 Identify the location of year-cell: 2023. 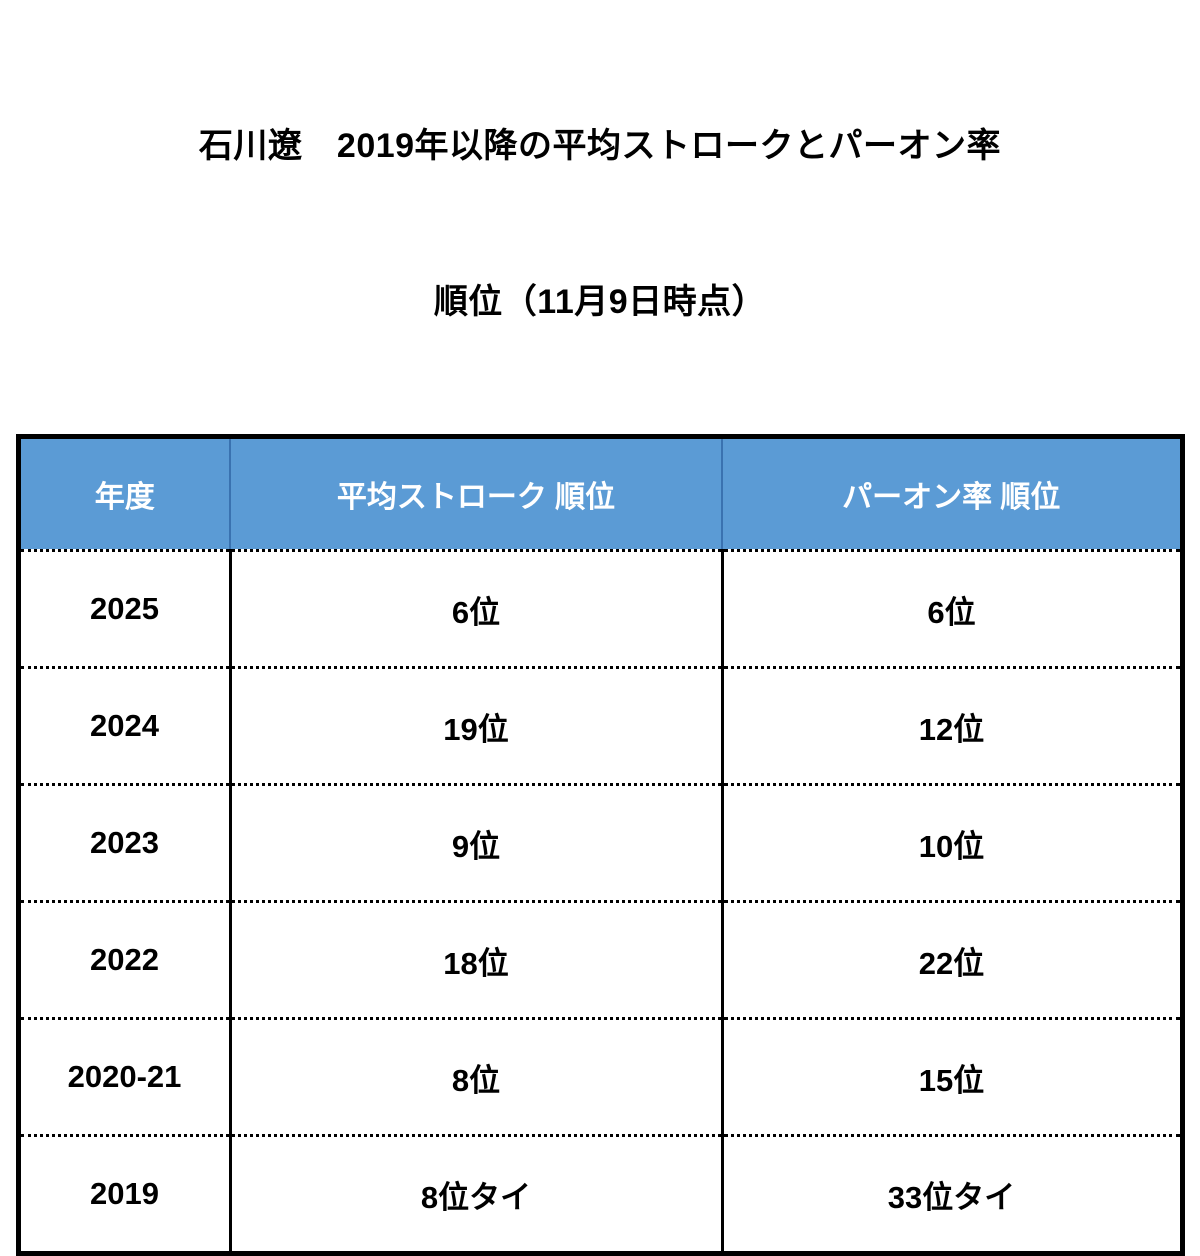
(124, 843).